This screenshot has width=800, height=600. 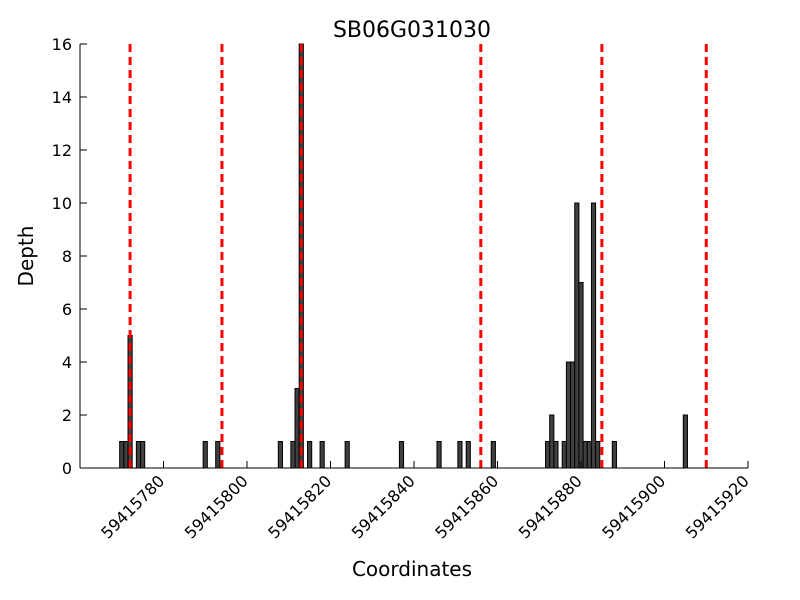 I want to click on x-tick-label: 59415820, so click(x=299, y=506).